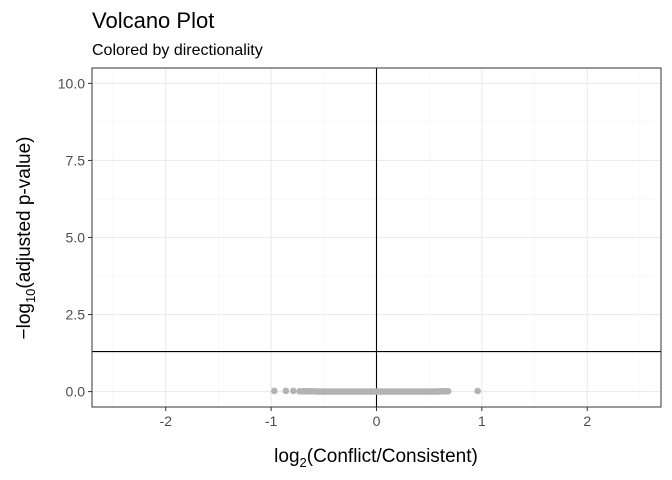 The image size is (672, 480). I want to click on data-points, so click(375, 391).